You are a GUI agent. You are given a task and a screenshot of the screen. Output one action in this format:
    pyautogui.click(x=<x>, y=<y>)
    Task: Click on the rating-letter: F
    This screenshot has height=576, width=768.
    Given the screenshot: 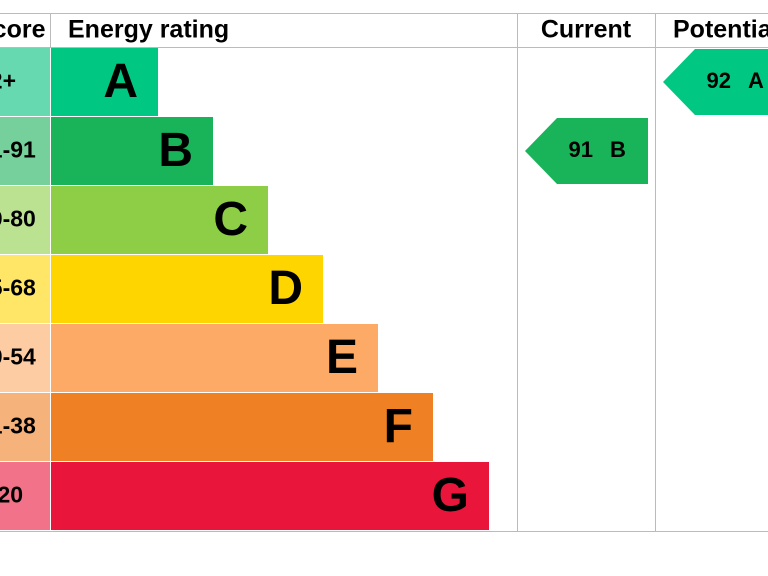 What is the action you would take?
    pyautogui.click(x=398, y=426)
    